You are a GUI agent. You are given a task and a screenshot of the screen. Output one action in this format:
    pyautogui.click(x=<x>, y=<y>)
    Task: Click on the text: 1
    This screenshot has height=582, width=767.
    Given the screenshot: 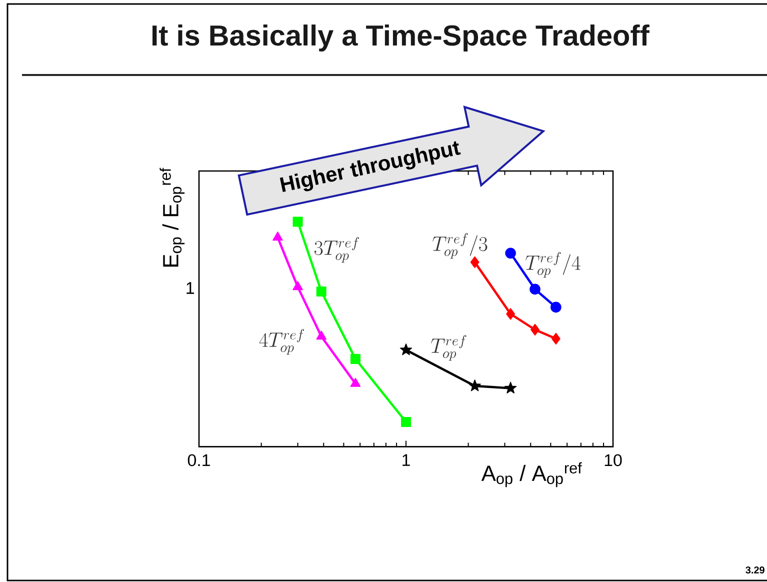 What is the action you would take?
    pyautogui.click(x=190, y=288)
    